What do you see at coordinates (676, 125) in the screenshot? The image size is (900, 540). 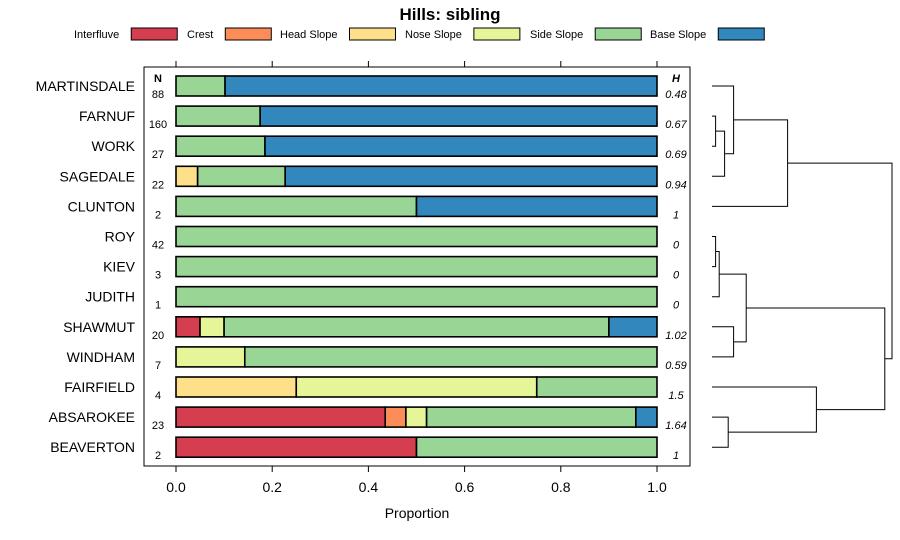 I see `h-value-farnuf: 0.67` at bounding box center [676, 125].